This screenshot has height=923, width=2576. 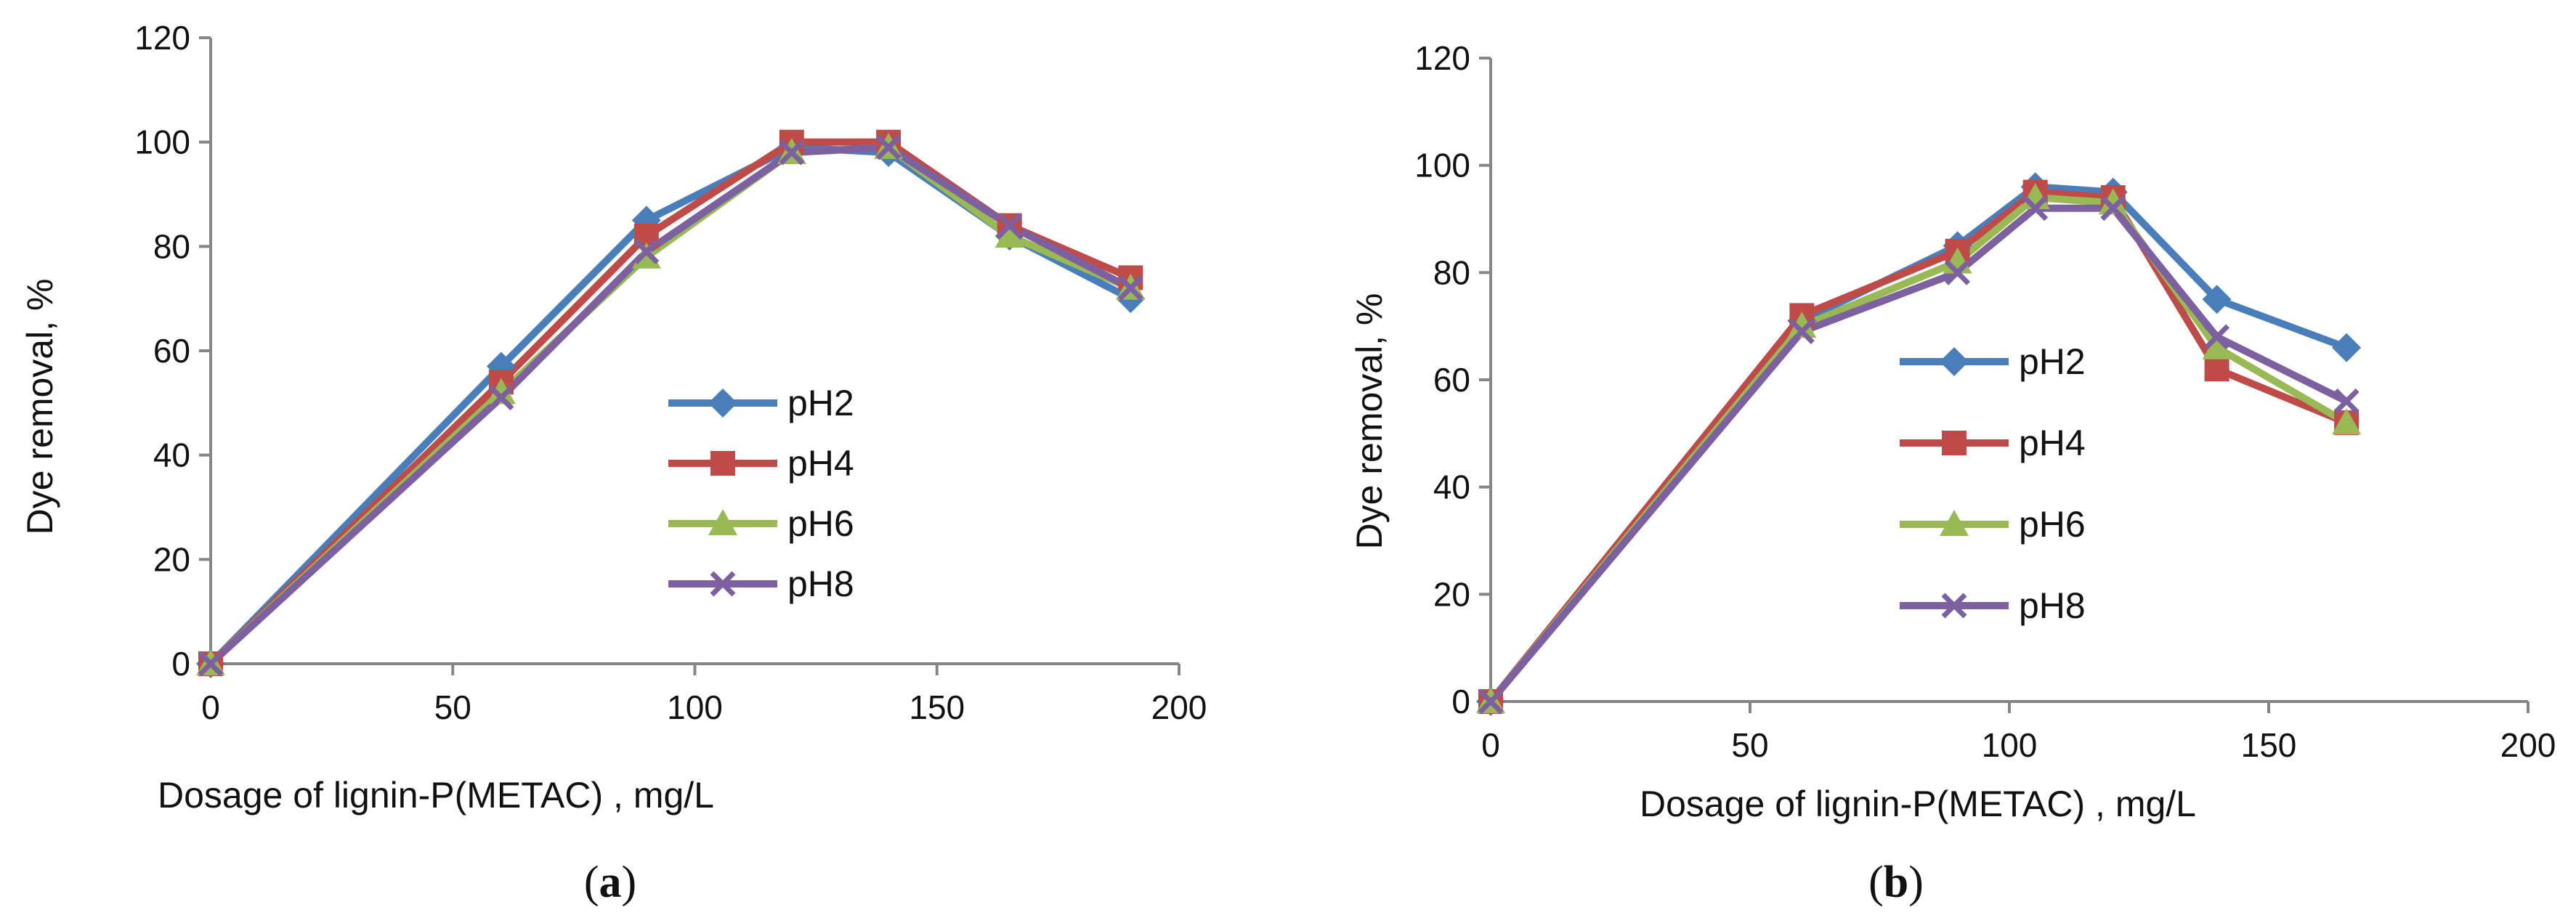 What do you see at coordinates (2528, 745) in the screenshot?
I see `chart-b-x-tick-label: 200` at bounding box center [2528, 745].